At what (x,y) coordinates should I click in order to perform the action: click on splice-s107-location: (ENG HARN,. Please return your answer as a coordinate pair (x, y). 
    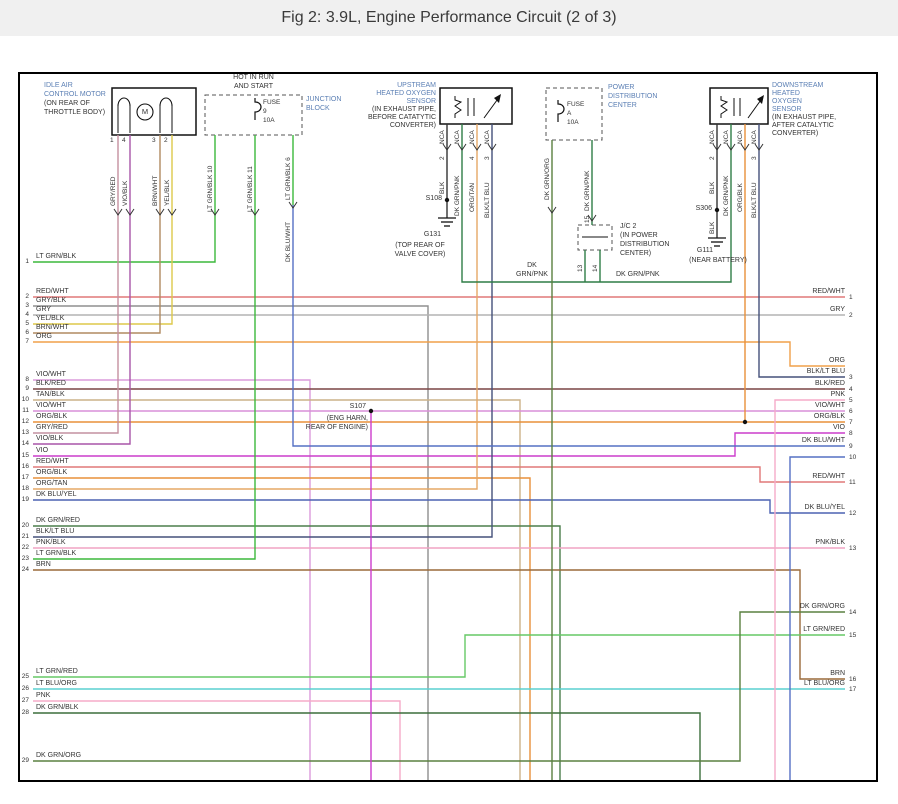
    Looking at the image, I should click on (347, 418).